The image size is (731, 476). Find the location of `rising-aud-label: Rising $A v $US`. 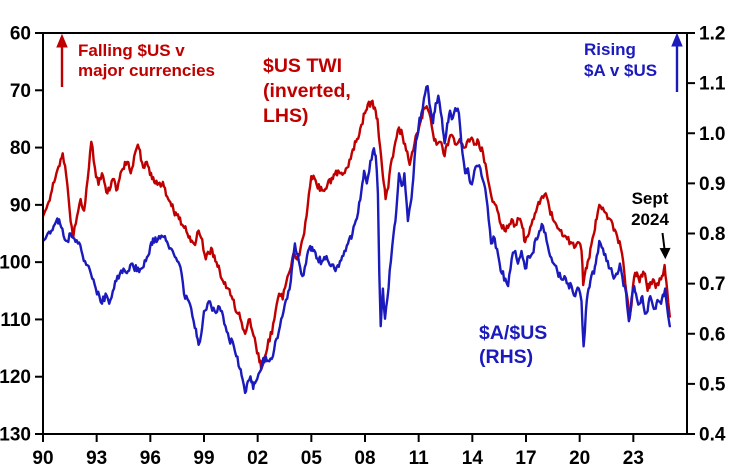

rising-aud-label: Rising $A v $US is located at coordinates (621, 60).